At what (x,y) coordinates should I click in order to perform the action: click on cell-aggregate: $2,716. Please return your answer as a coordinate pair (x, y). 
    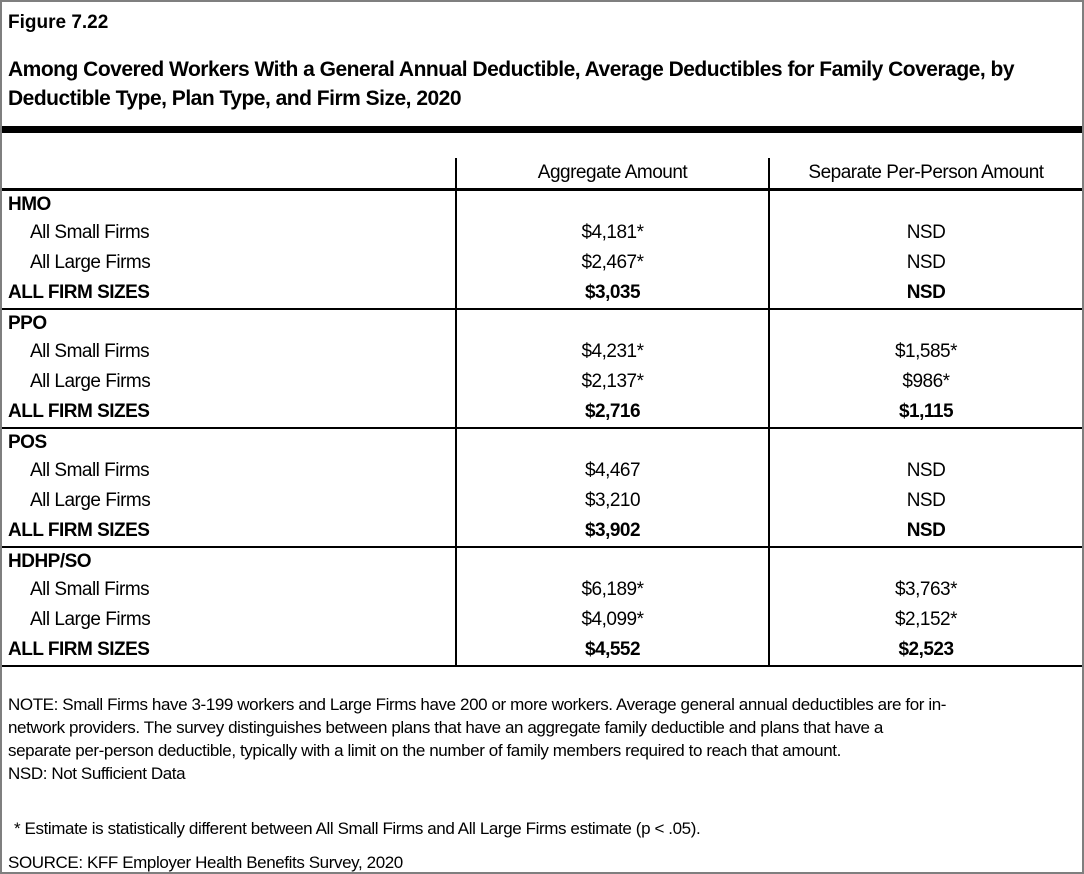
    Looking at the image, I should click on (611, 412).